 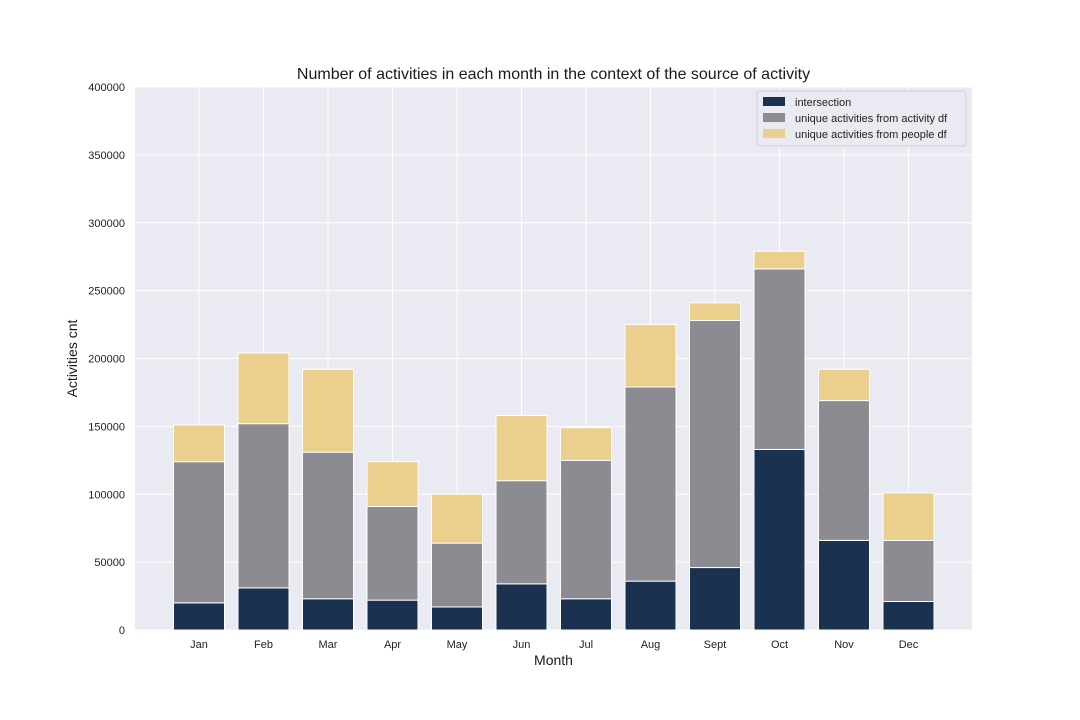 What do you see at coordinates (328, 525) in the screenshot?
I see `bar-segment-2-mar` at bounding box center [328, 525].